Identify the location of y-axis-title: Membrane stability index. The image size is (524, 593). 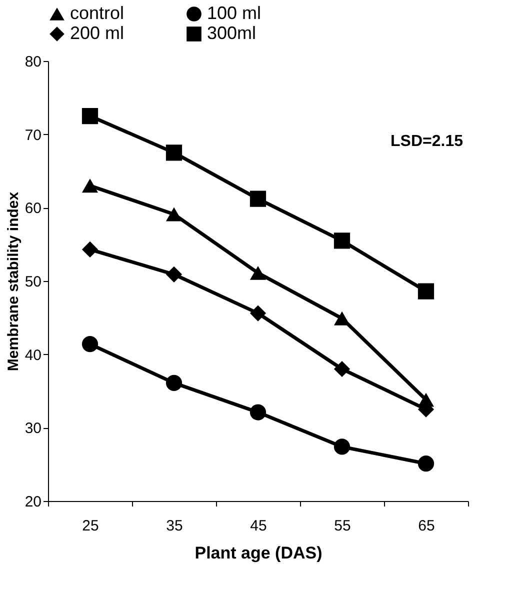
(13, 281).